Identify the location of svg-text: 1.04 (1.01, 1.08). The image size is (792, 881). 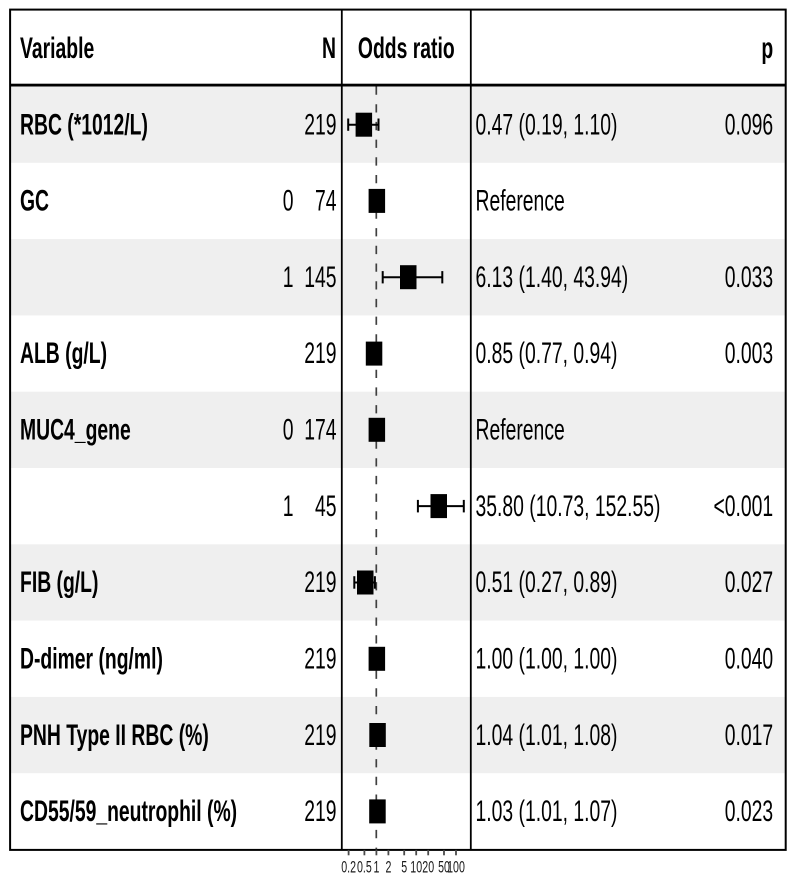
(547, 735).